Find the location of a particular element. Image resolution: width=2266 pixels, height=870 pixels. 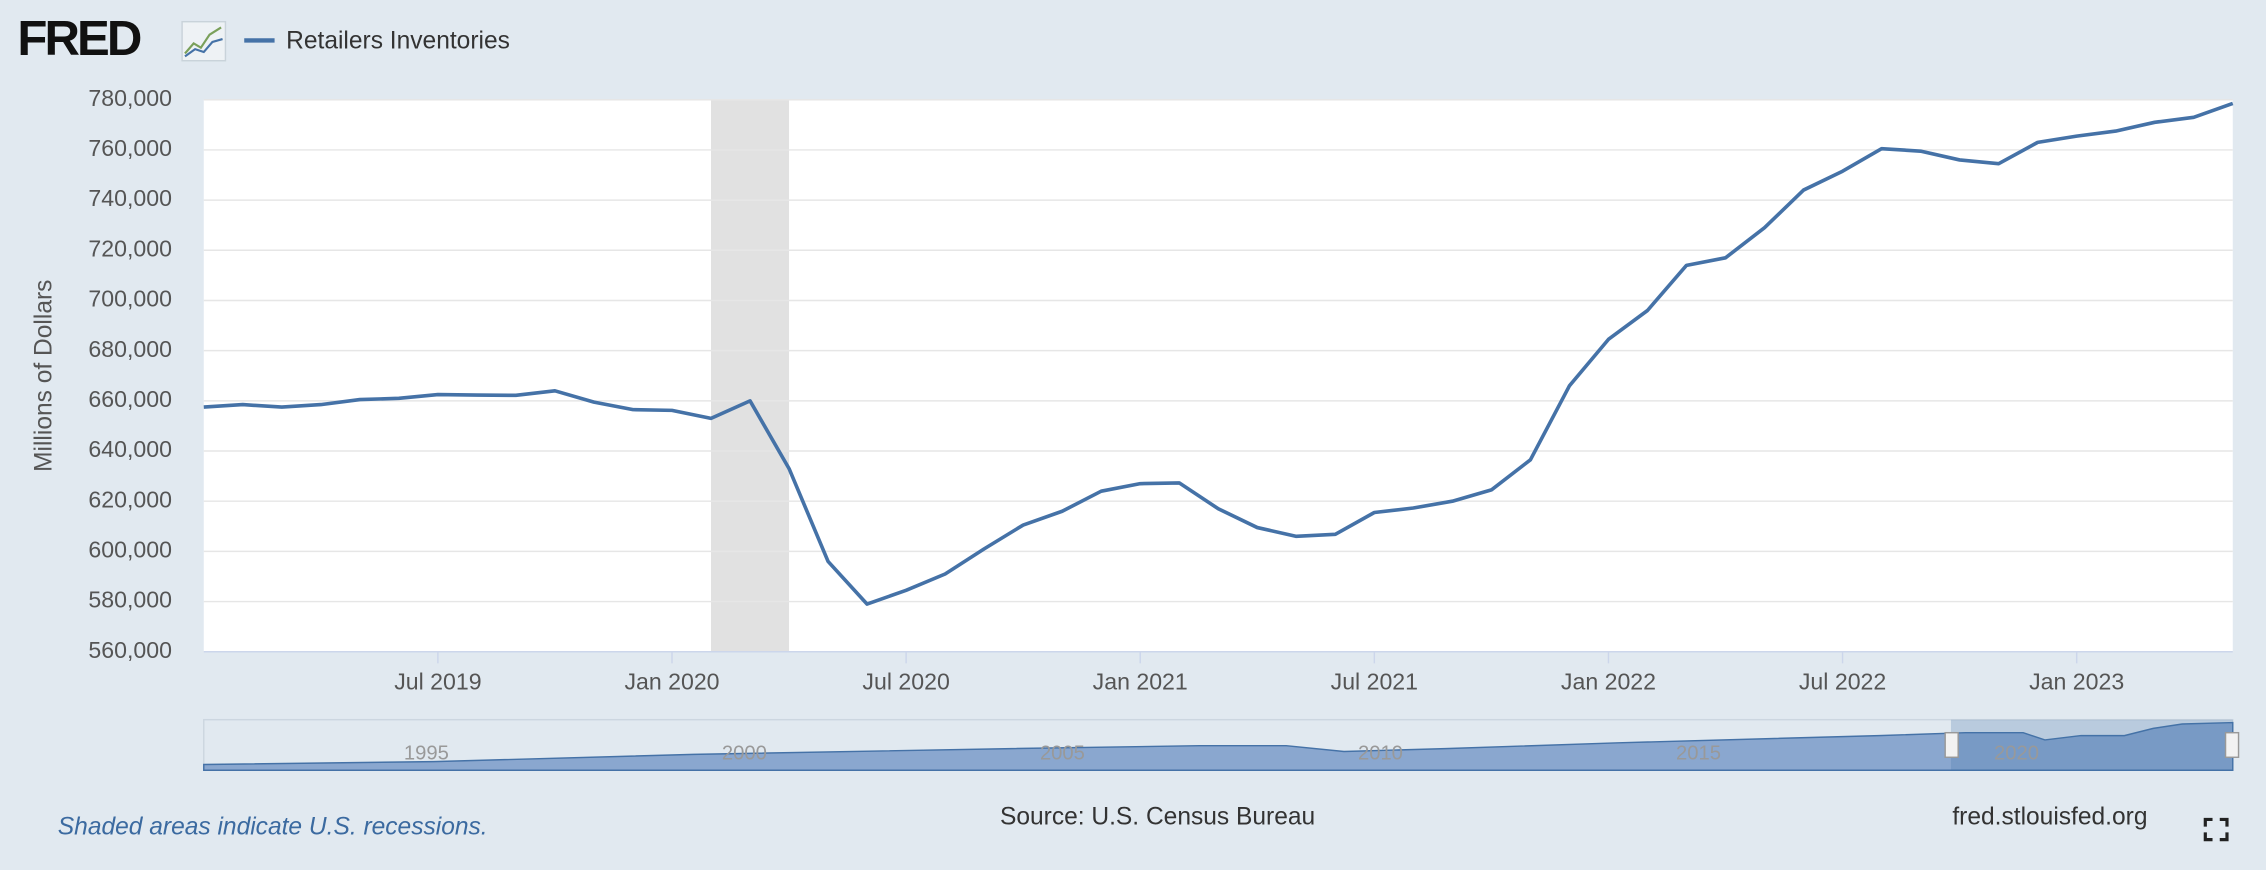

recession-note: Shaded areas indicate U.S. recessions. is located at coordinates (273, 827).